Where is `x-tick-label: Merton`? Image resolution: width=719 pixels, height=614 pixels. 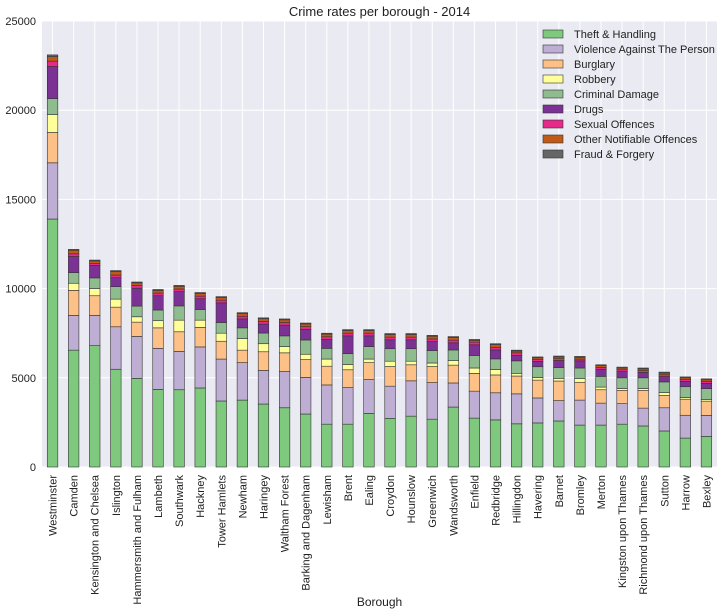 x-tick-label: Merton is located at coordinates (602, 492).